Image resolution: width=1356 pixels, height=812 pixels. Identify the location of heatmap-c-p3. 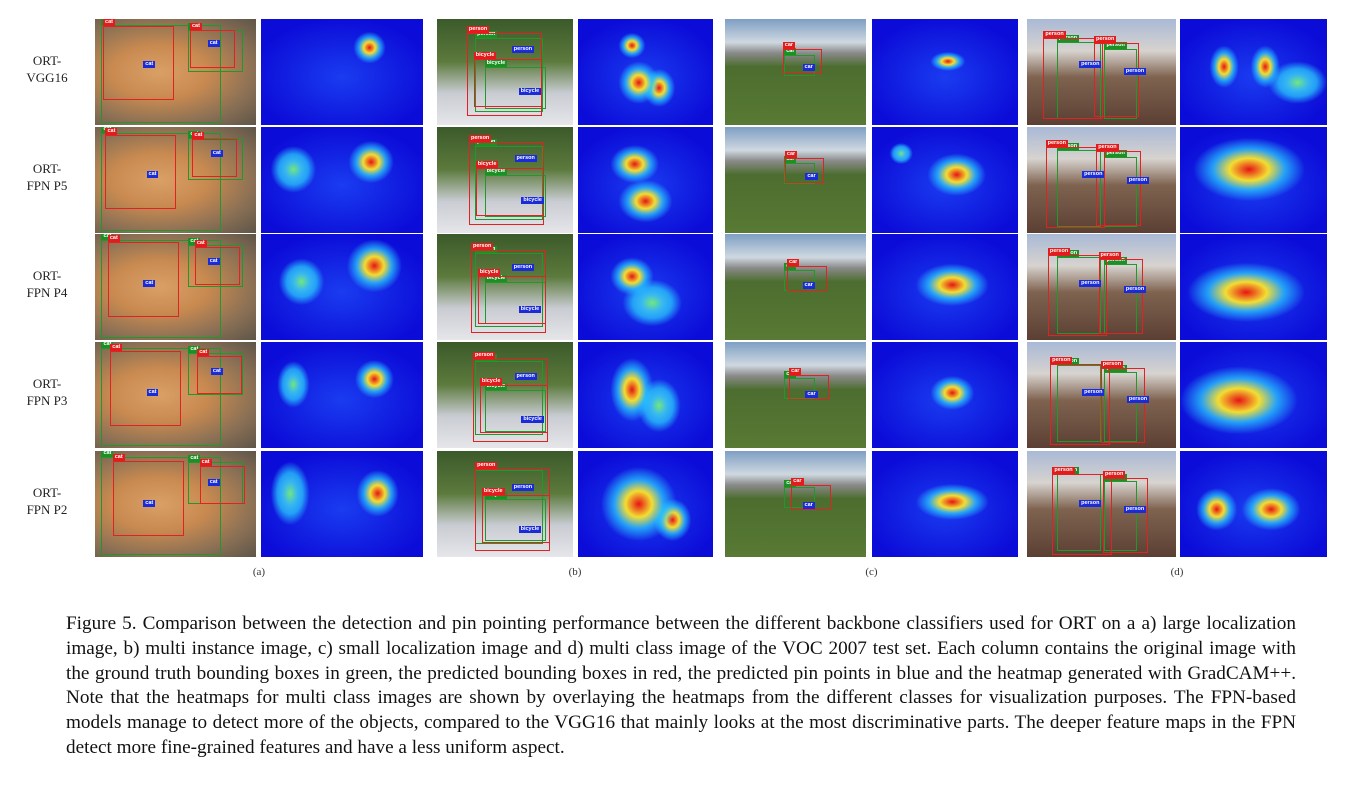
(945, 395).